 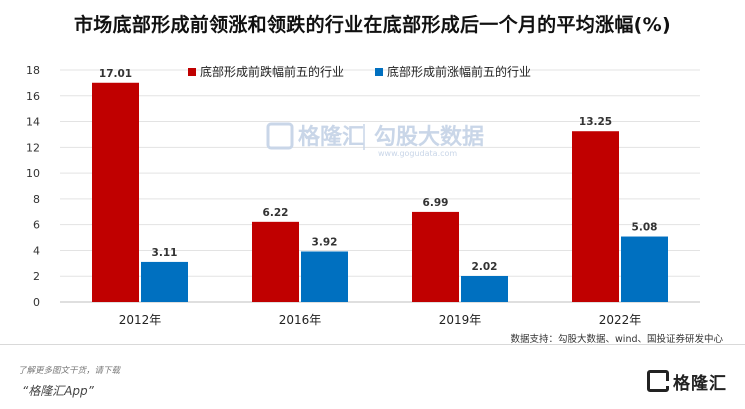 I want to click on bar-blue-2019年, so click(x=484, y=288).